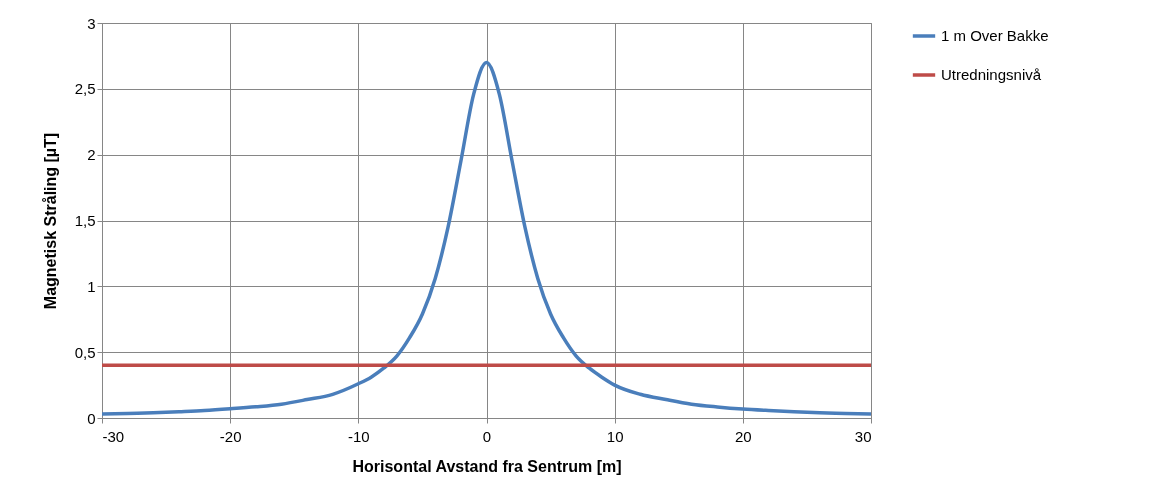 The height and width of the screenshot is (504, 1155). Describe the element at coordinates (743, 436) in the screenshot. I see `x-tick-label: 20` at that location.